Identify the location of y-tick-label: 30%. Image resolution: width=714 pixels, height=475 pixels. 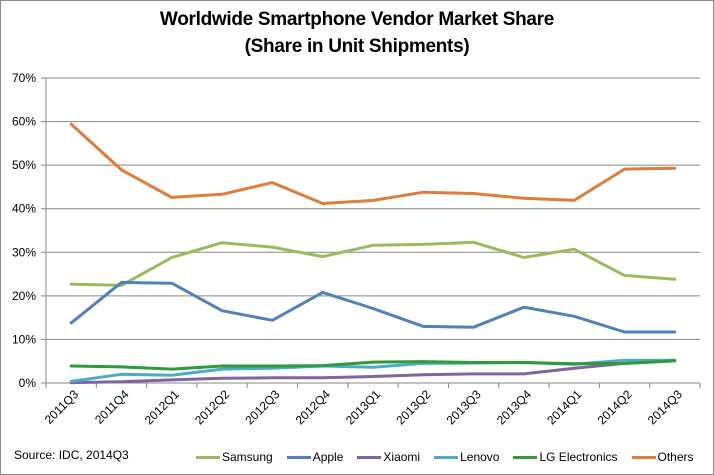
(24, 252).